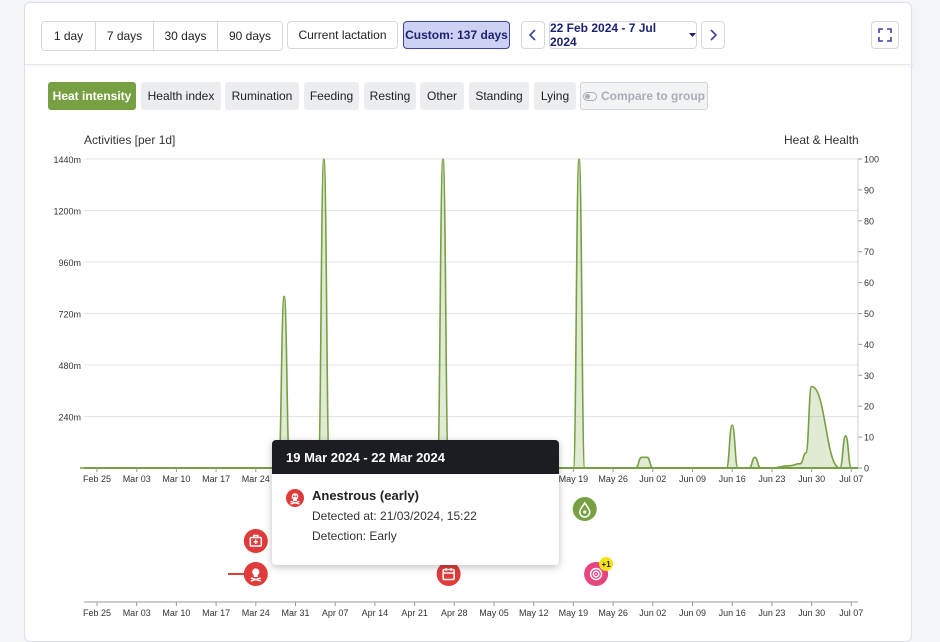 This screenshot has height=642, width=940. What do you see at coordinates (262, 96) in the screenshot?
I see `tab-rumination: Rumination` at bounding box center [262, 96].